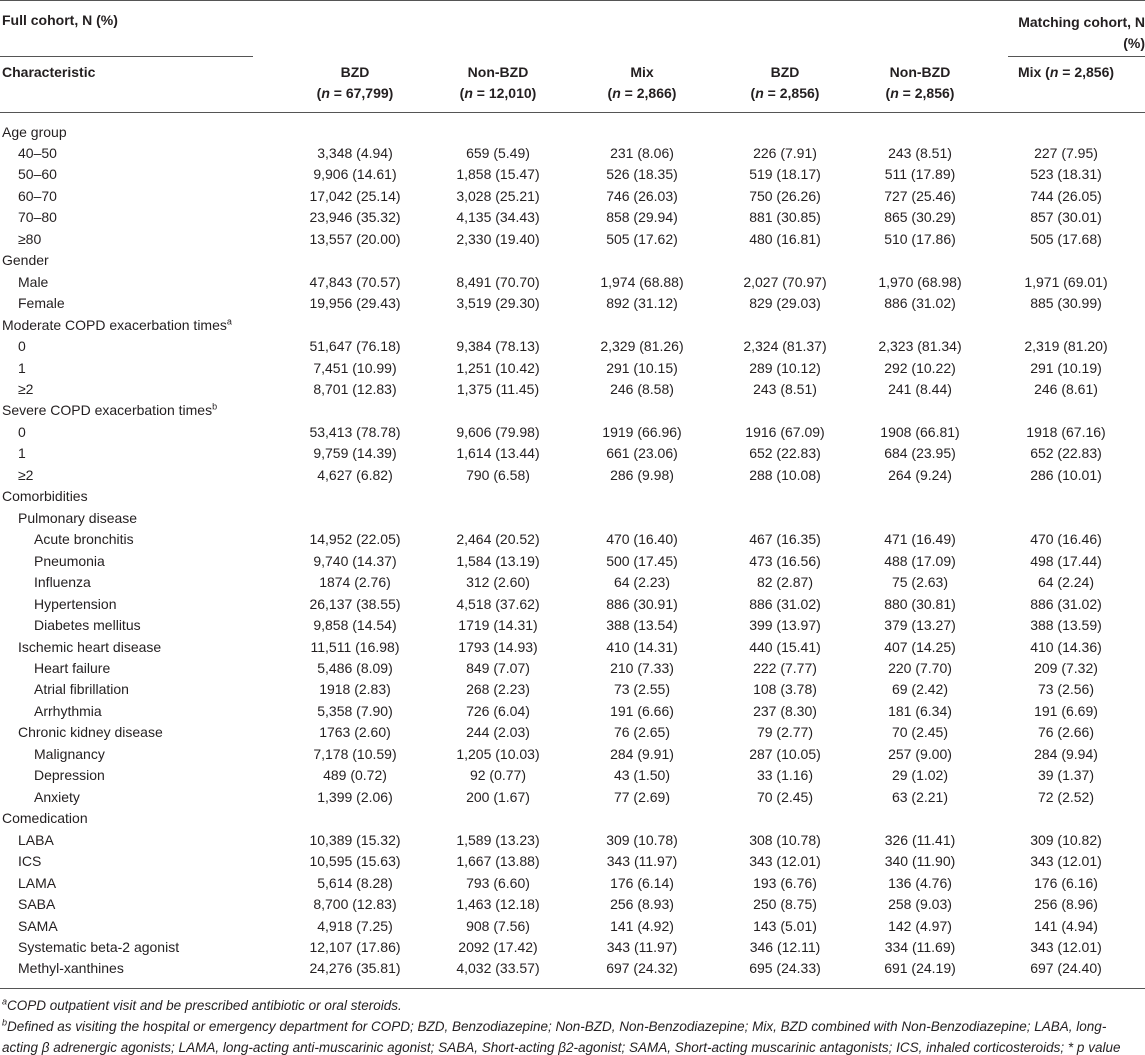 Image resolution: width=1145 pixels, height=1055 pixels. I want to click on header-line: Mix, so click(642, 72).